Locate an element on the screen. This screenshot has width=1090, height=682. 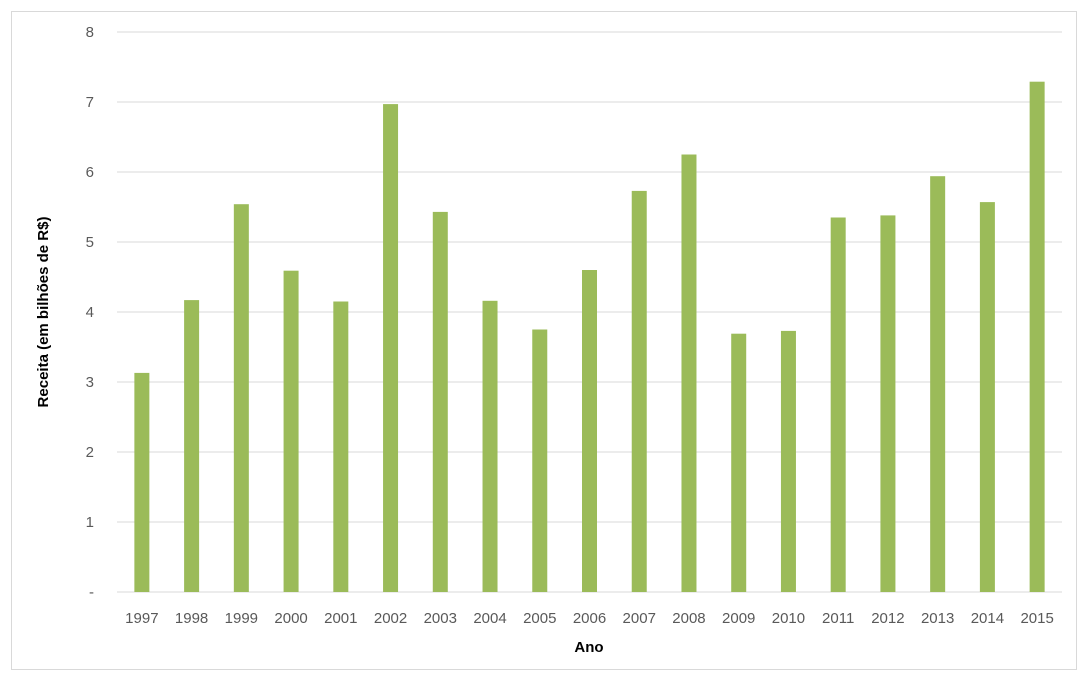
y-axis-ticks: - 1 2 3 4 5 6 7 8 is located at coordinates (90, 312).